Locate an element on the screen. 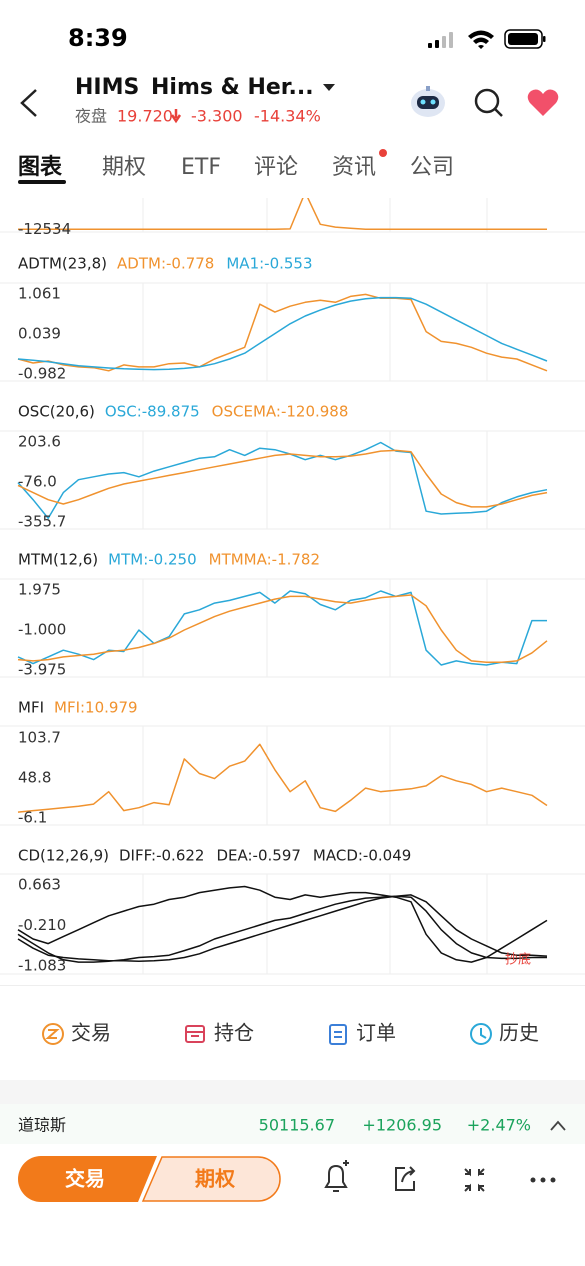 The width and height of the screenshot is (585, 1266). y-tick-label: -6.1 is located at coordinates (32, 818).